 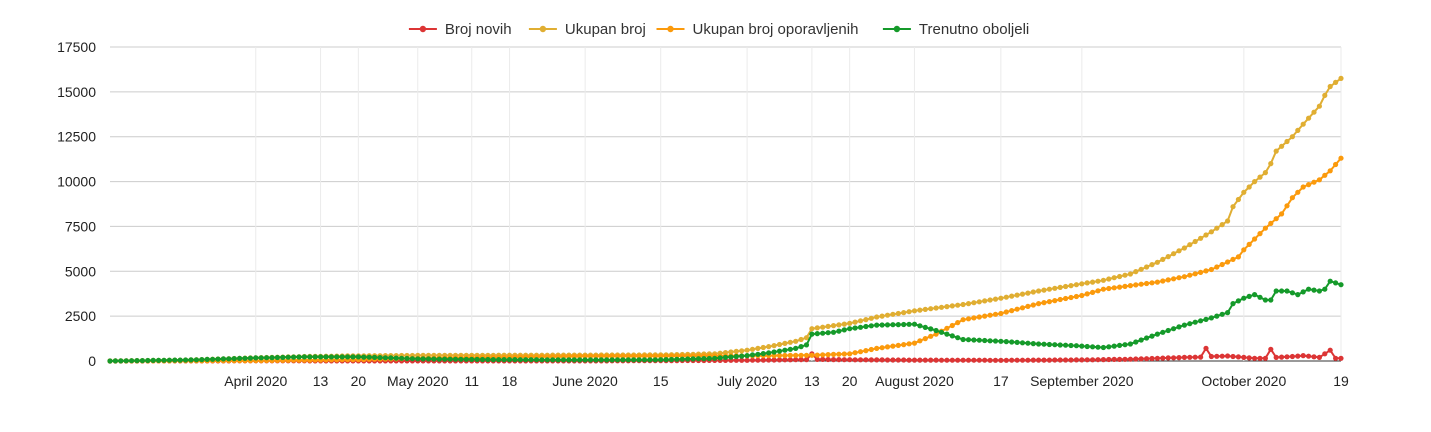 What do you see at coordinates (587, 29) in the screenshot?
I see `legend-item: Ukupan broj` at bounding box center [587, 29].